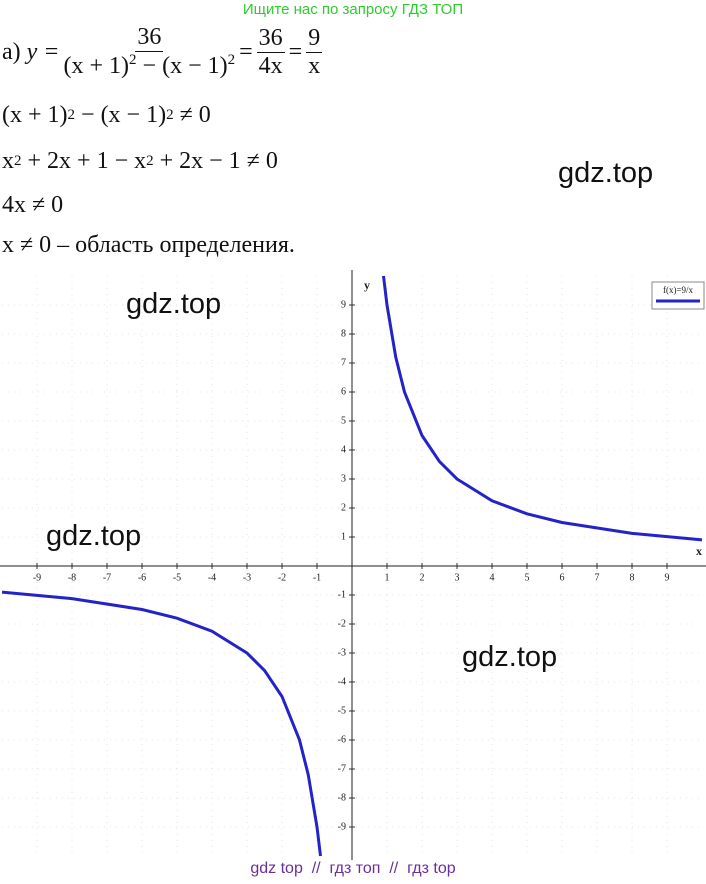 This screenshot has width=706, height=884. I want to click on math: y =, so click(43, 51).